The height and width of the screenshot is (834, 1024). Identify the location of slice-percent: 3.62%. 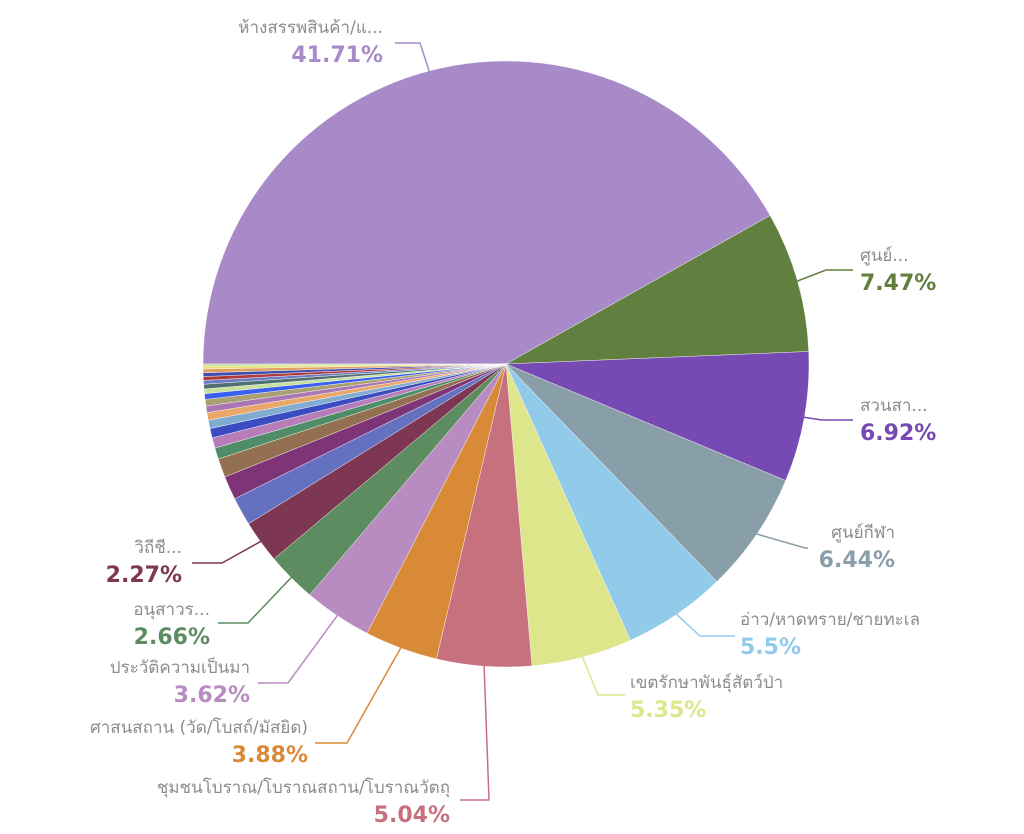
(211, 695).